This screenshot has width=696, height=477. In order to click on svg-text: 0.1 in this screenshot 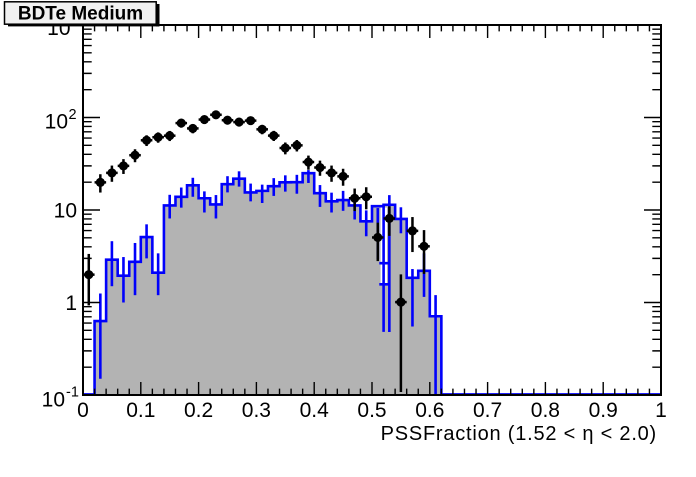, I will do `click(140, 410)`.